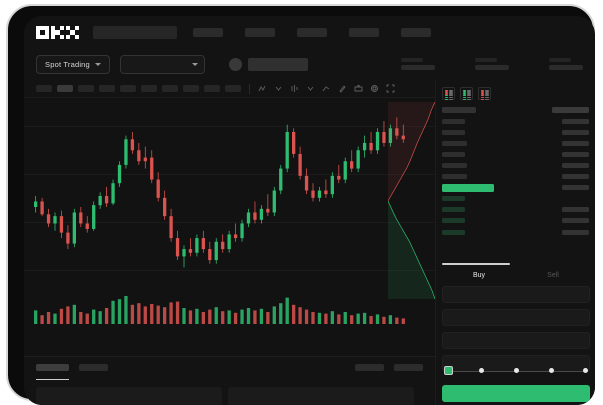 This screenshot has width=603, height=405. I want to click on ob-header-row, so click(515, 110).